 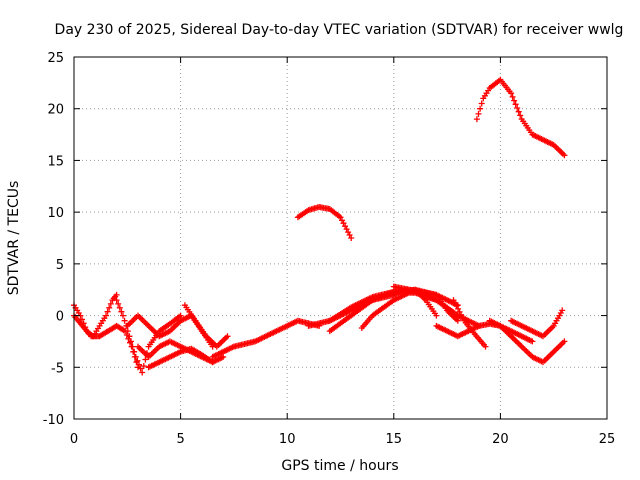 What do you see at coordinates (394, 439) in the screenshot?
I see `x-tick-label: 15` at bounding box center [394, 439].